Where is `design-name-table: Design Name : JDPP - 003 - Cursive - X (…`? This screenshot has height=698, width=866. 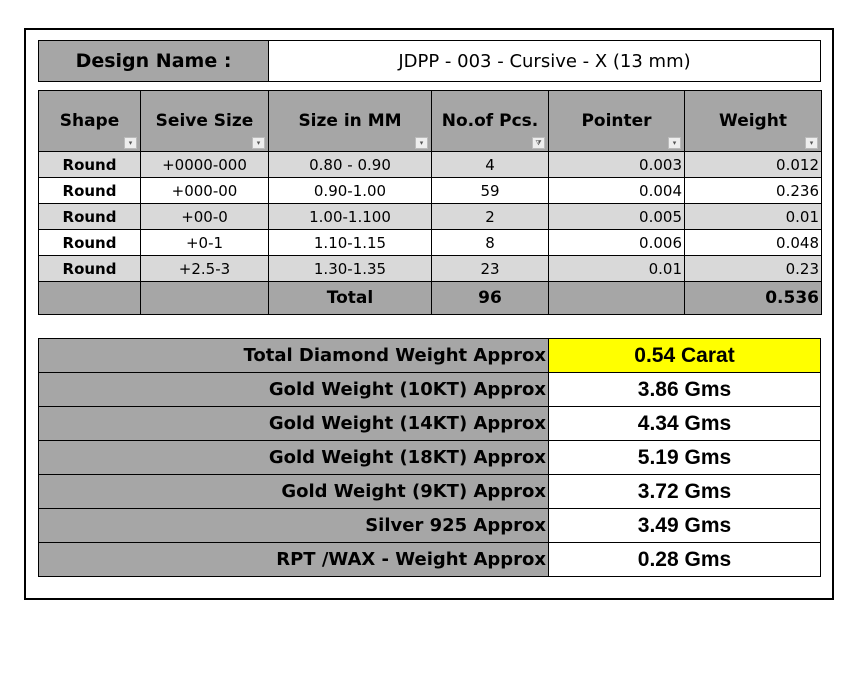 design-name-table: Design Name : JDPP - 003 - Cursive - X (… is located at coordinates (429, 61).